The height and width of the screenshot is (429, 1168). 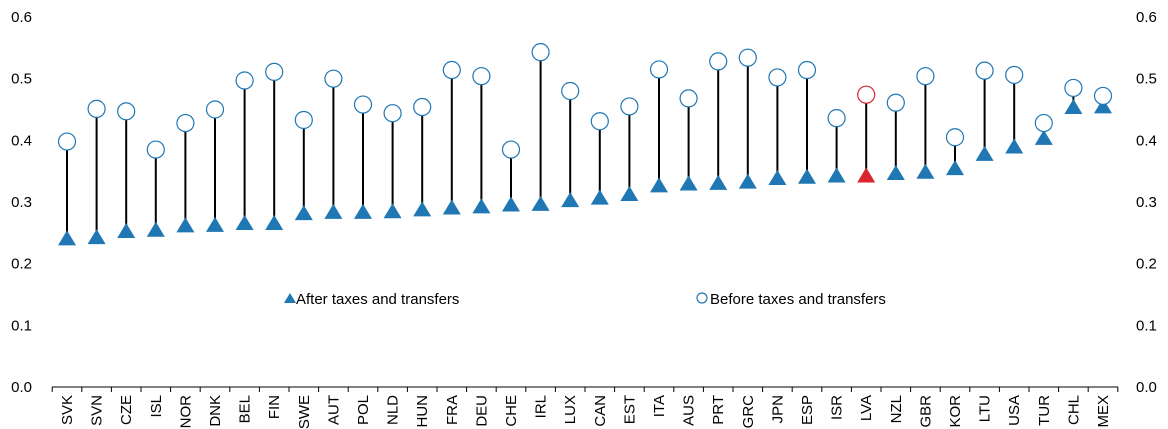 I want to click on category-label: GBR, so click(x=925, y=411).